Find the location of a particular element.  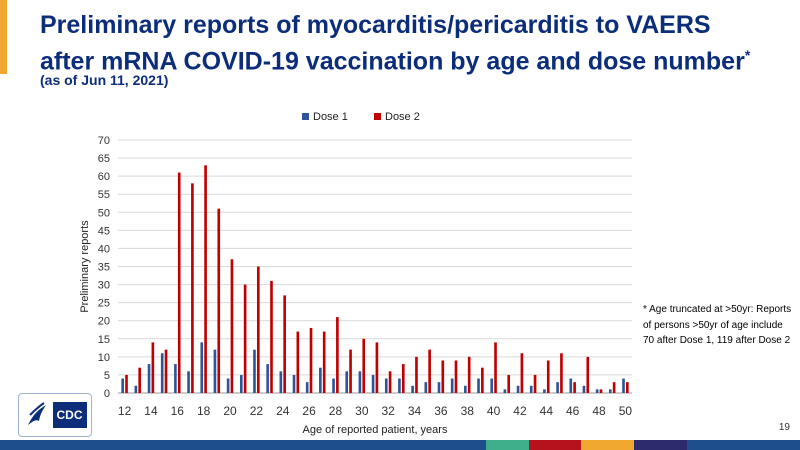

x-tick-label: 32 is located at coordinates (388, 411).